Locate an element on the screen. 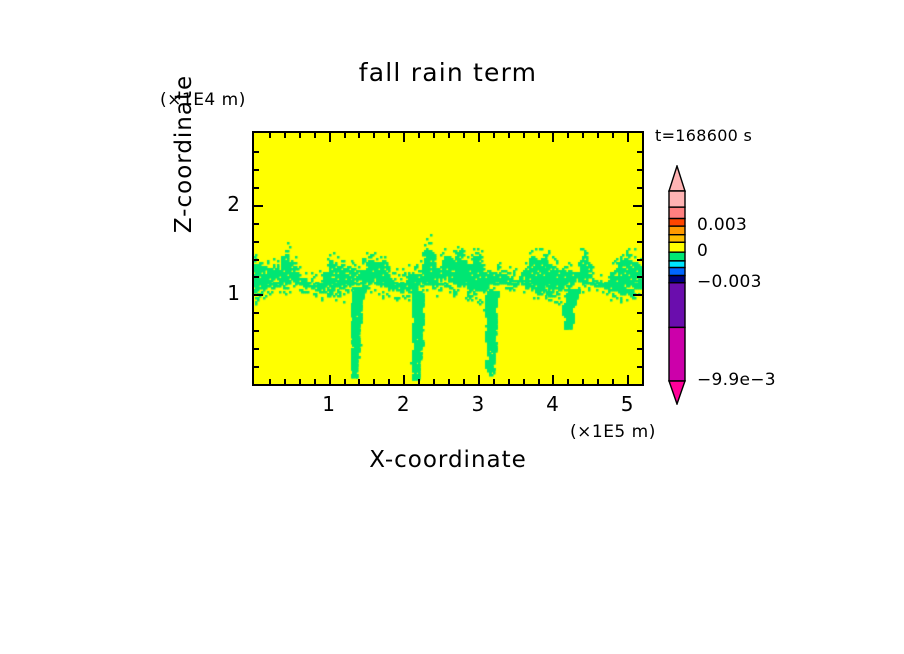 This screenshot has height=654, width=904. page-title: fall rain term is located at coordinates (448, 72).